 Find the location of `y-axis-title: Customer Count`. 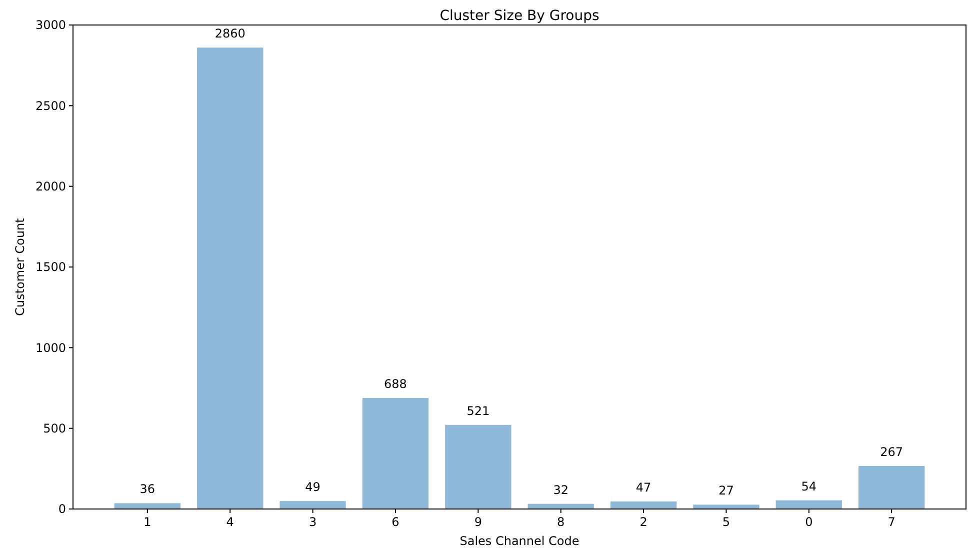

y-axis-title: Customer Count is located at coordinates (20, 267).